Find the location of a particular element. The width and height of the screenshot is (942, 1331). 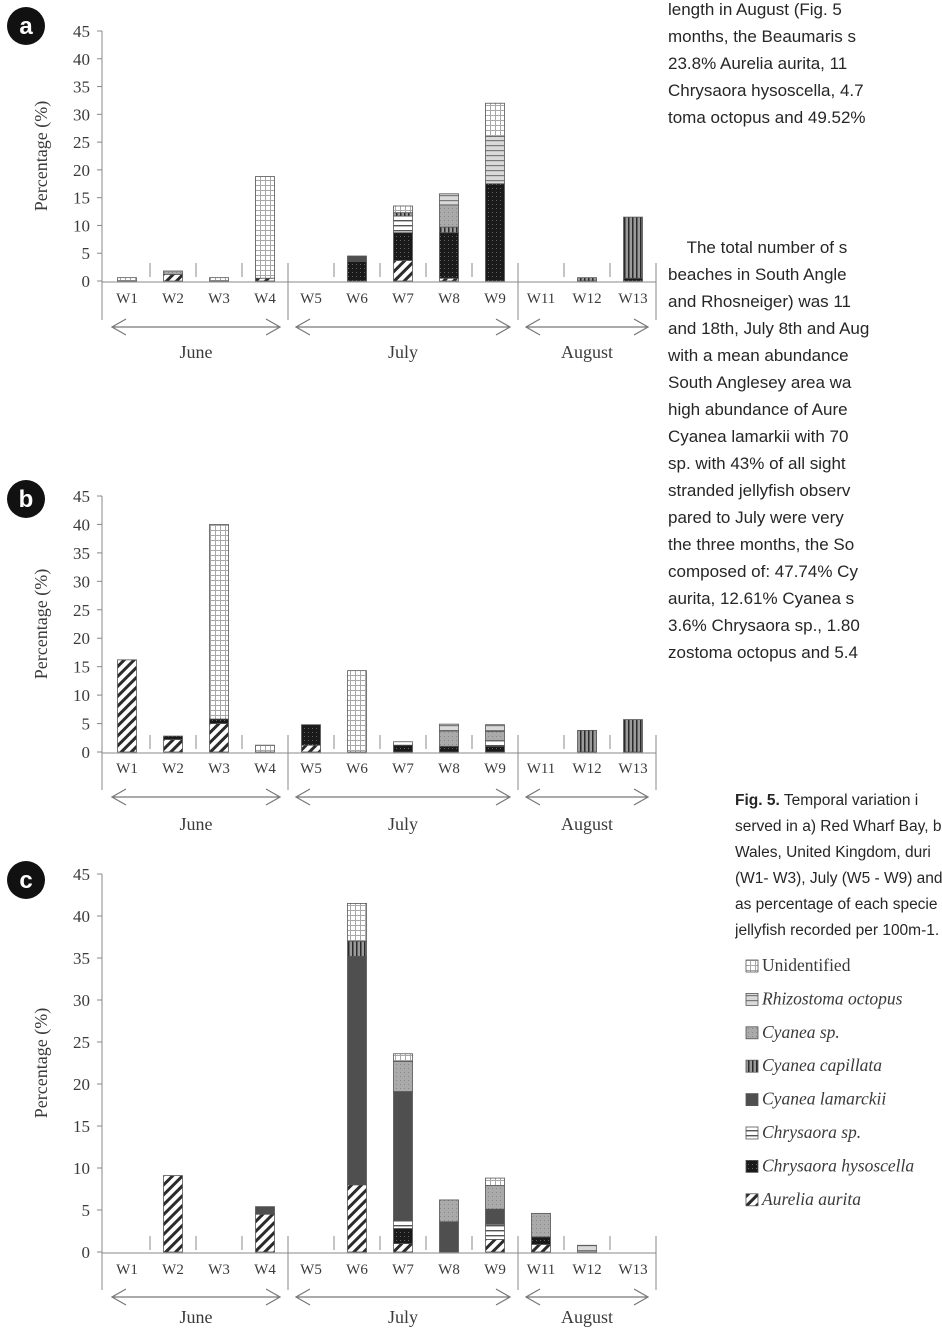

text-line: zostoma octopus and 5.4 is located at coordinates (763, 652).